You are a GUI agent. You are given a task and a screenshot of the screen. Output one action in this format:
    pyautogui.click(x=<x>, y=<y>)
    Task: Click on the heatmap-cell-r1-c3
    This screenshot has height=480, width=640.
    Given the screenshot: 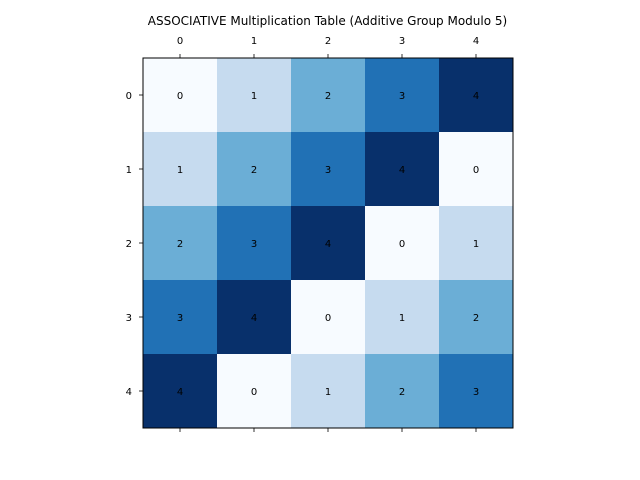 What is the action you would take?
    pyautogui.click(x=402, y=169)
    